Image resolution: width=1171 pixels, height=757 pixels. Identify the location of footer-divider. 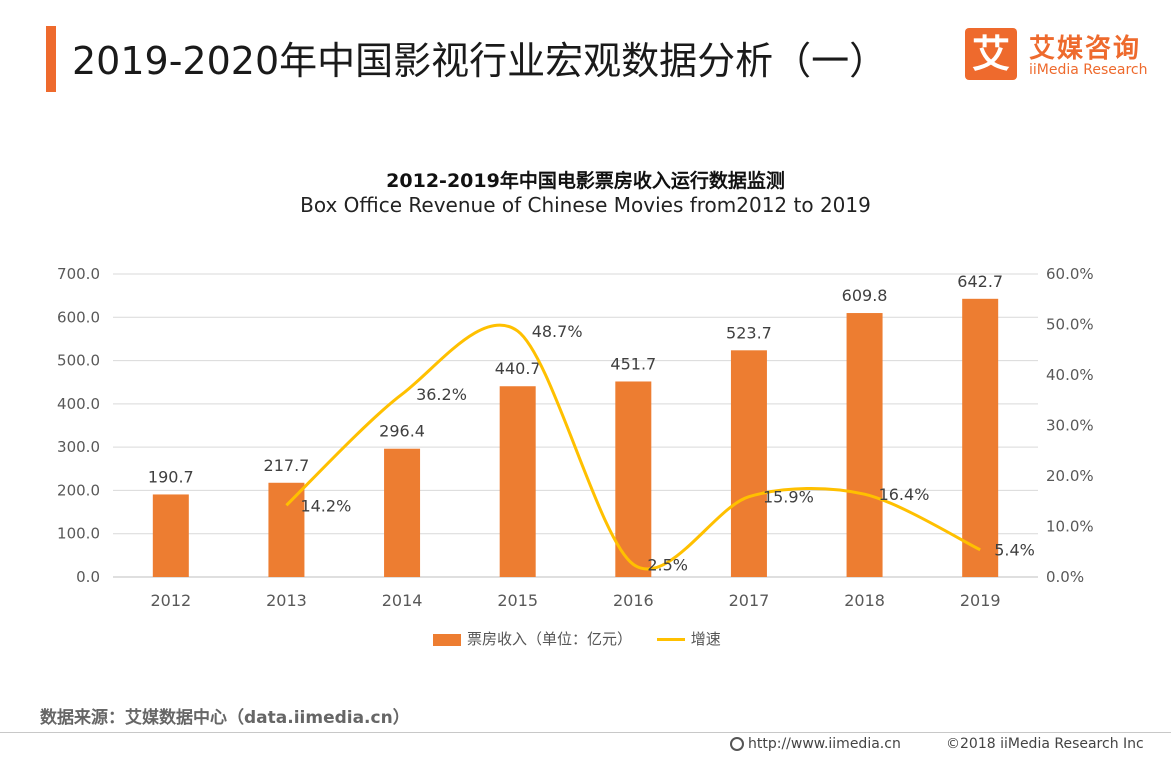
(585, 732).